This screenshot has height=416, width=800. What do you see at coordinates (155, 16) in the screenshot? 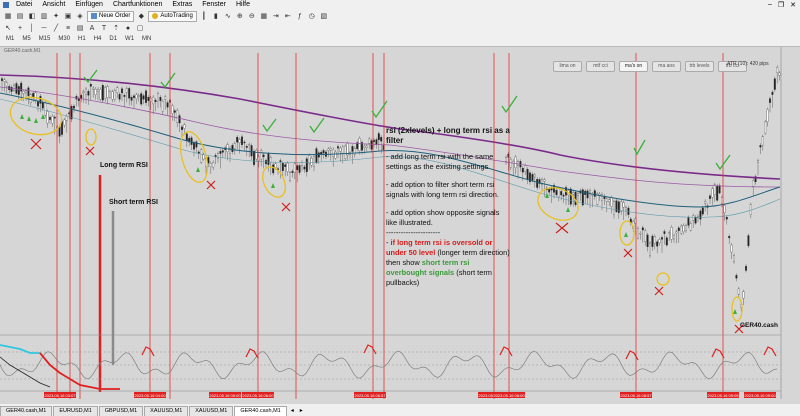
I see `autotrading-icon` at bounding box center [155, 16].